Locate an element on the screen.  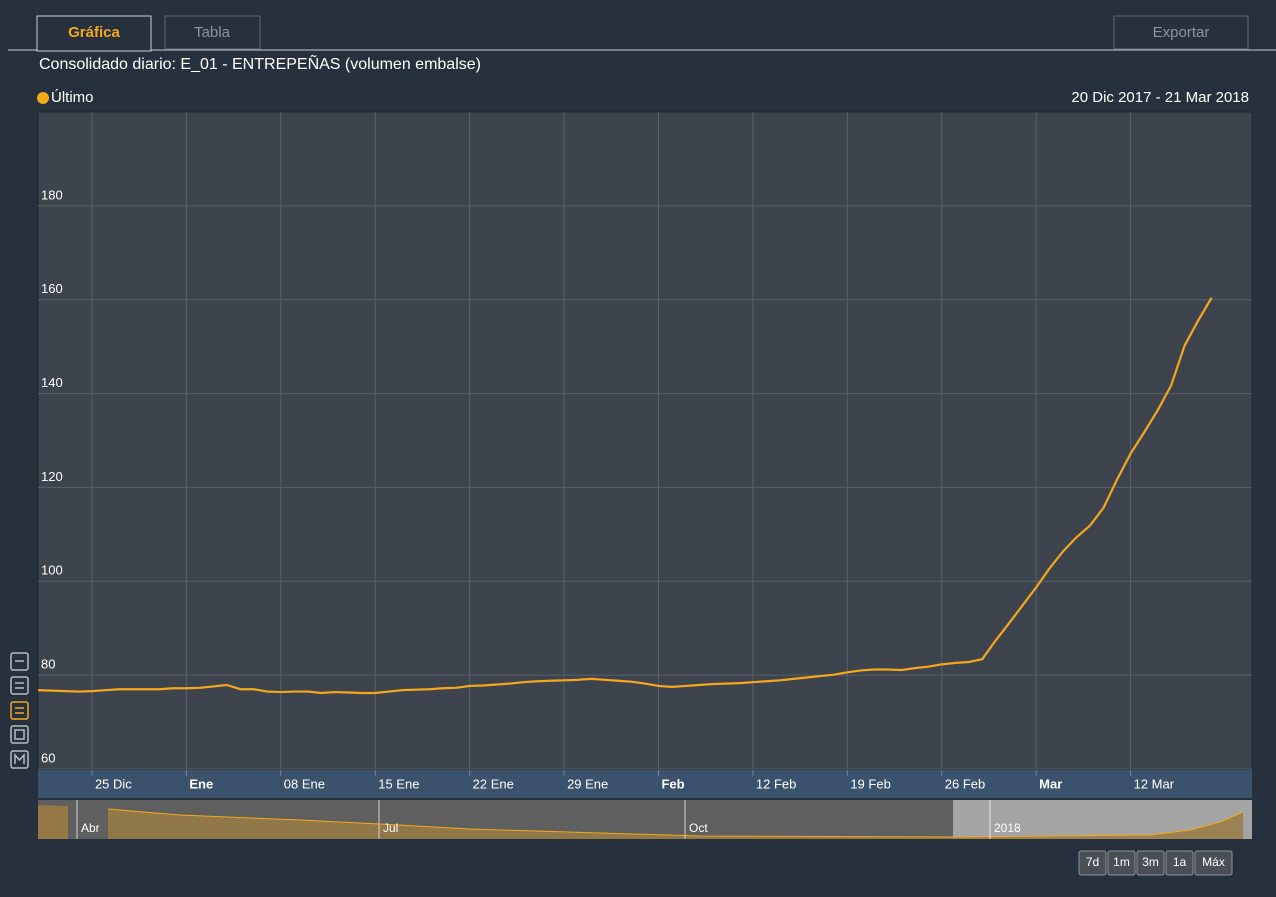
y-tick-label: 60 is located at coordinates (48, 757).